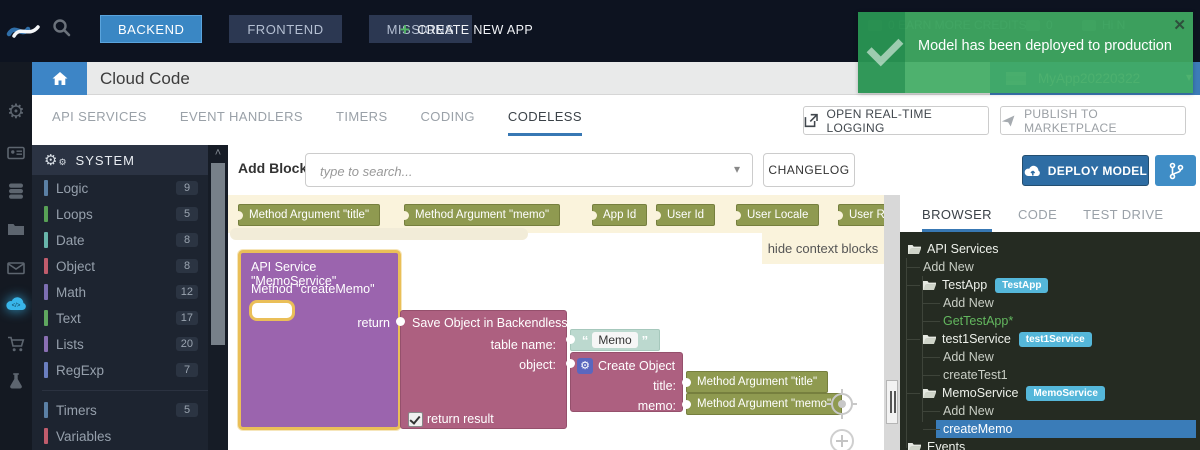  What do you see at coordinates (1050, 444) in the screenshot?
I see `tree-folder-events: Events` at bounding box center [1050, 444].